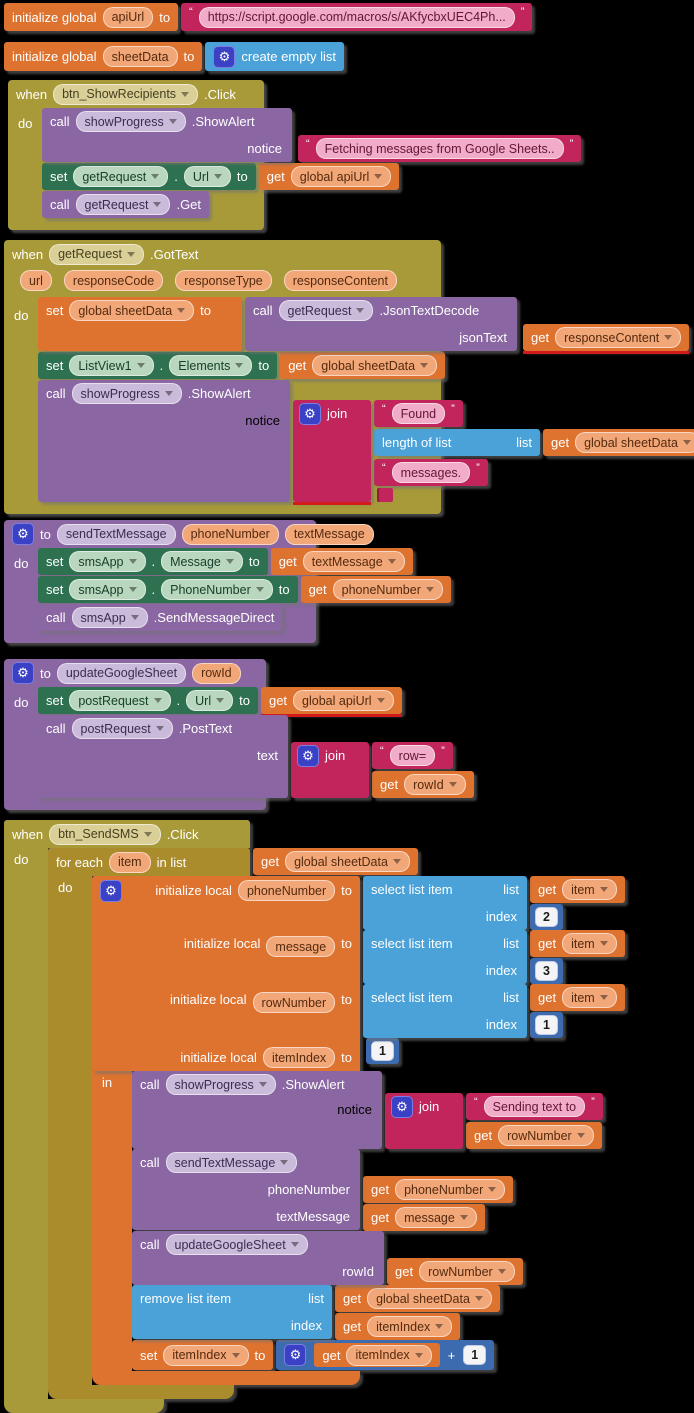 The width and height of the screenshot is (694, 1413). Describe the element at coordinates (301, 946) in the screenshot. I see `local-name-field: message` at that location.